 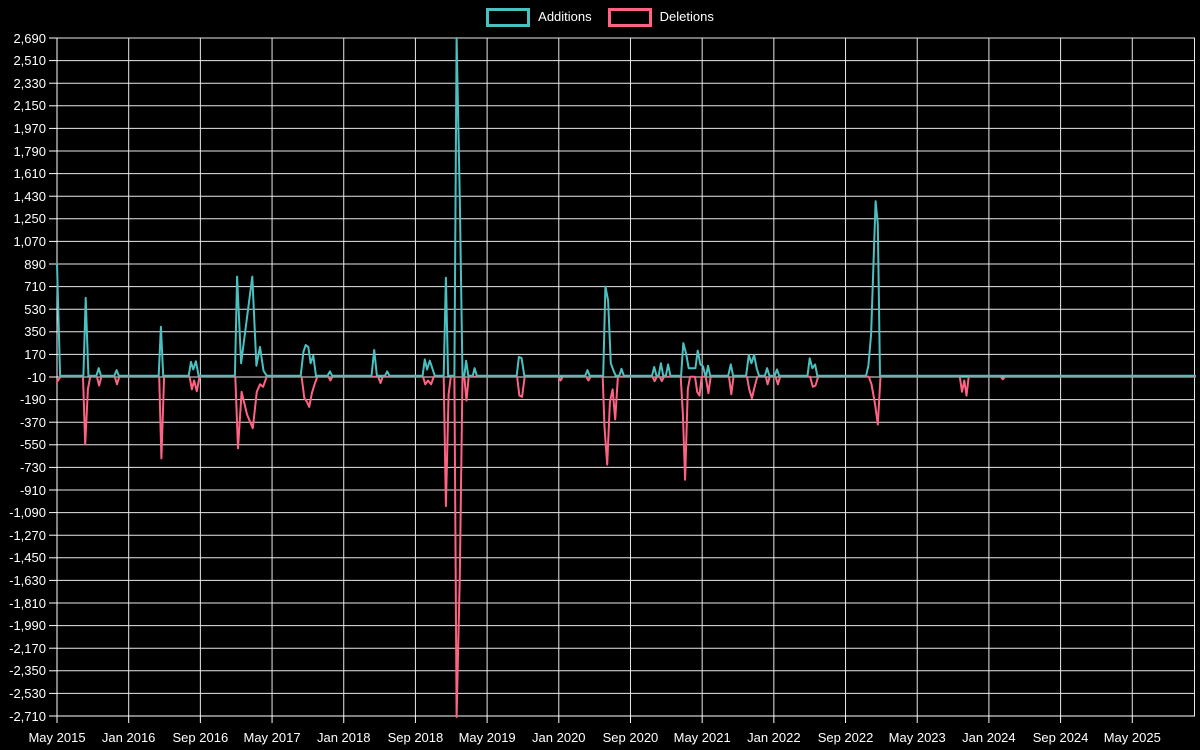 What do you see at coordinates (343, 737) in the screenshot?
I see `x-tick-label: Jan 2018` at bounding box center [343, 737].